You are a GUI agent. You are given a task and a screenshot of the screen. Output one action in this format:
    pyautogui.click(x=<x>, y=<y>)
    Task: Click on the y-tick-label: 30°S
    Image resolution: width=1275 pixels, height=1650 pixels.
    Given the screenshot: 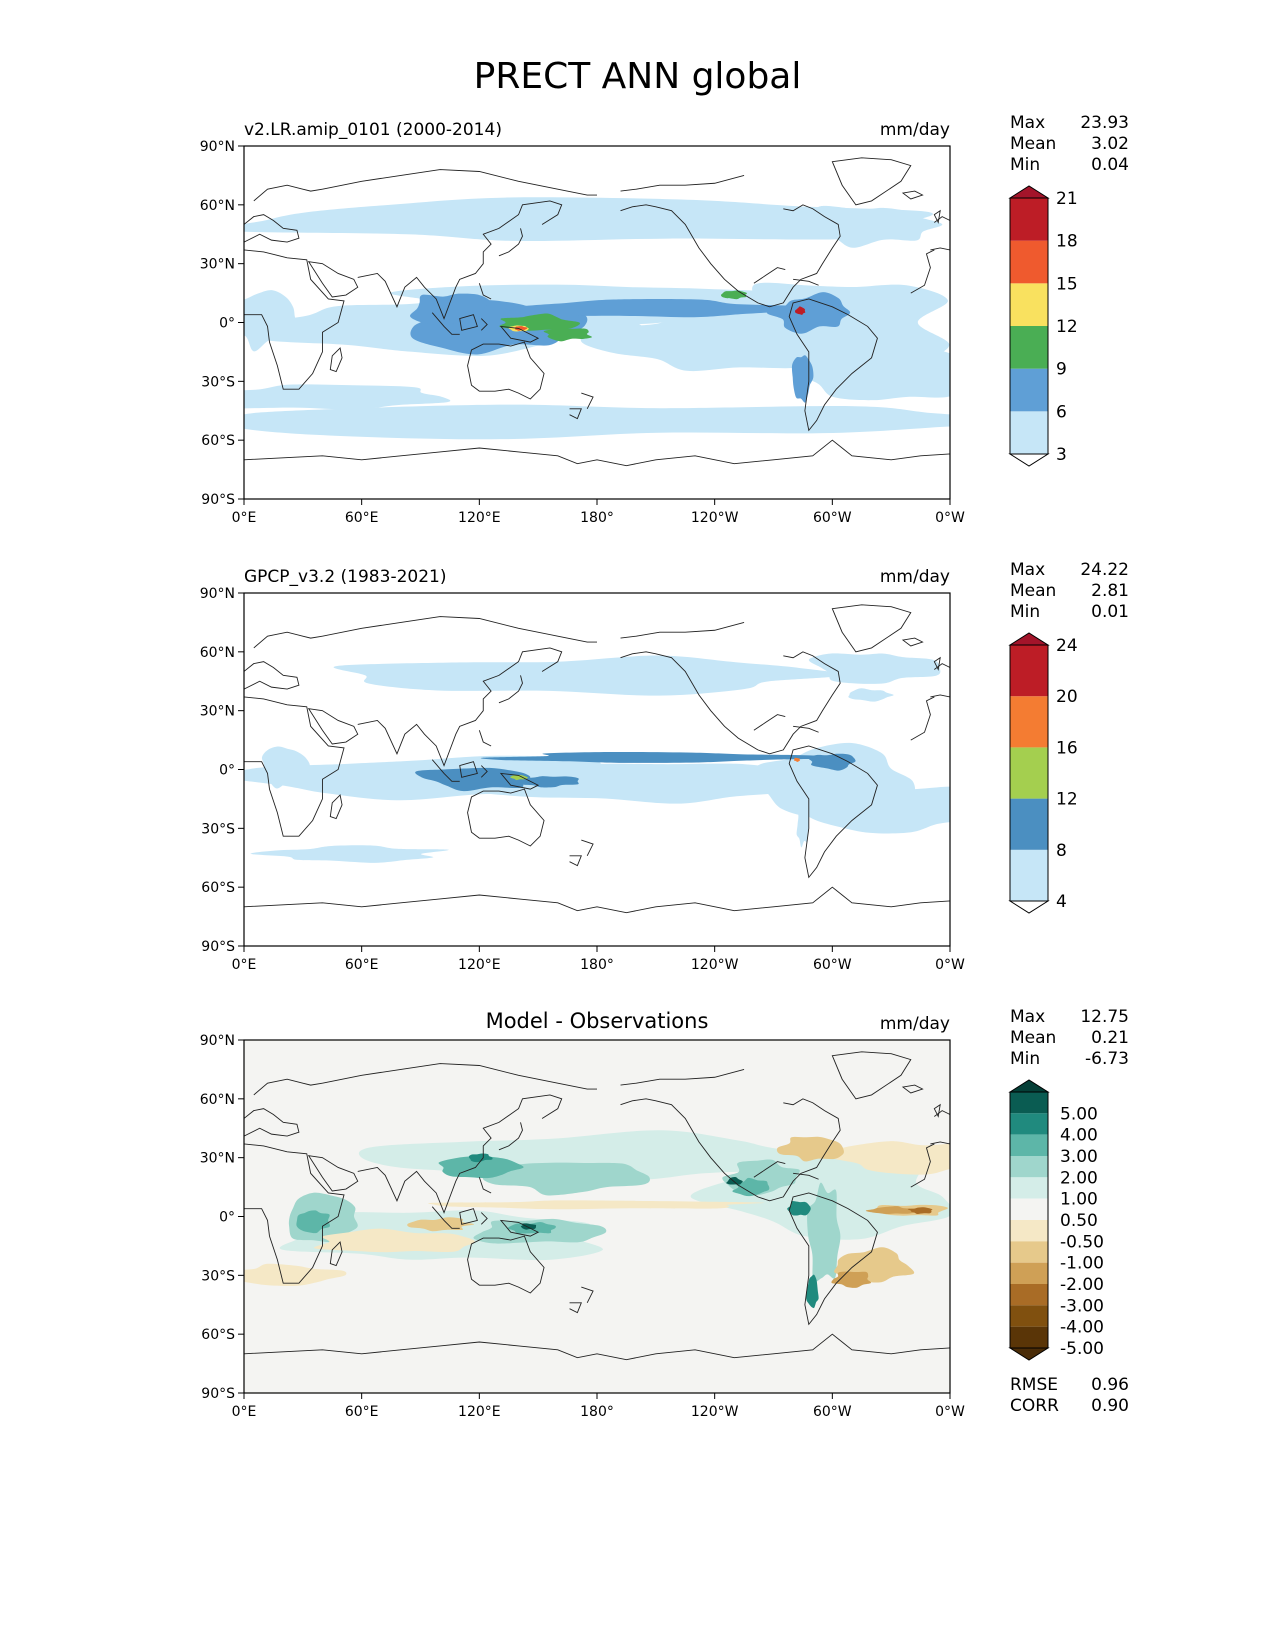 What is the action you would take?
    pyautogui.click(x=218, y=1276)
    